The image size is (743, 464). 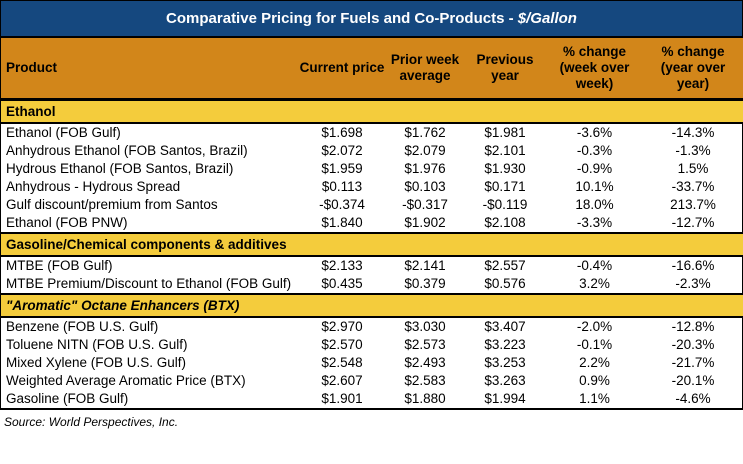 What do you see at coordinates (693, 168) in the screenshot?
I see `value-cell: 1.5%` at bounding box center [693, 168].